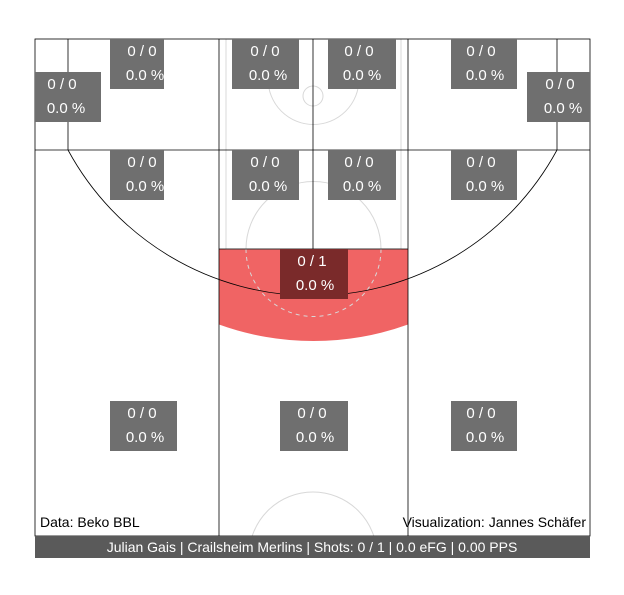 This screenshot has height=595, width=624. I want to click on data-source-text: Data: Beko BBL, so click(90, 522).